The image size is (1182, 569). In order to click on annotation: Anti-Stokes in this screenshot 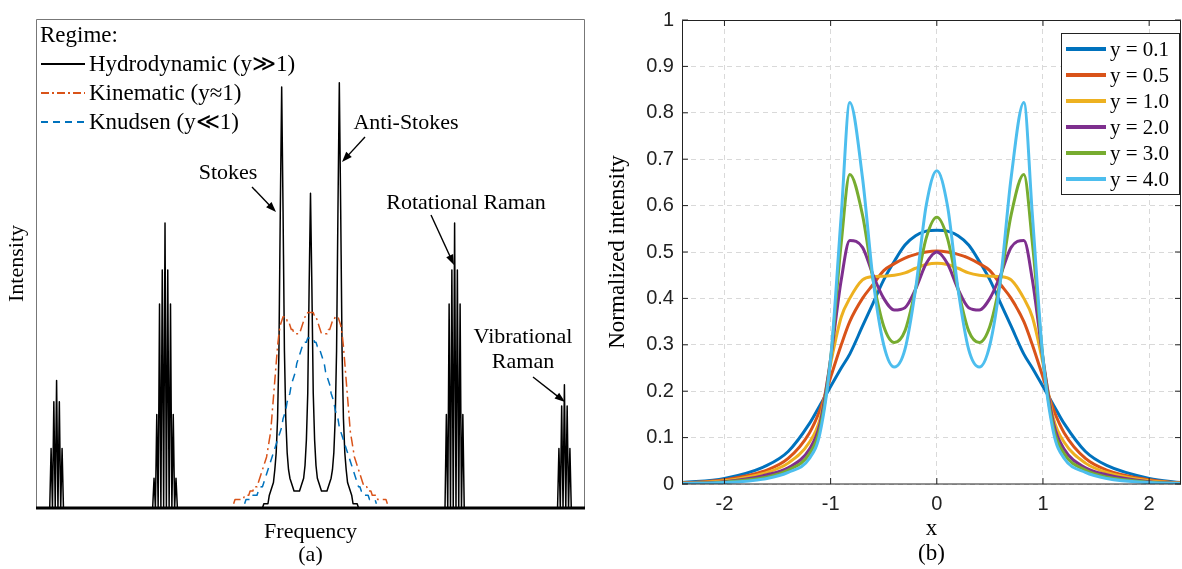, I will do `click(406, 121)`.